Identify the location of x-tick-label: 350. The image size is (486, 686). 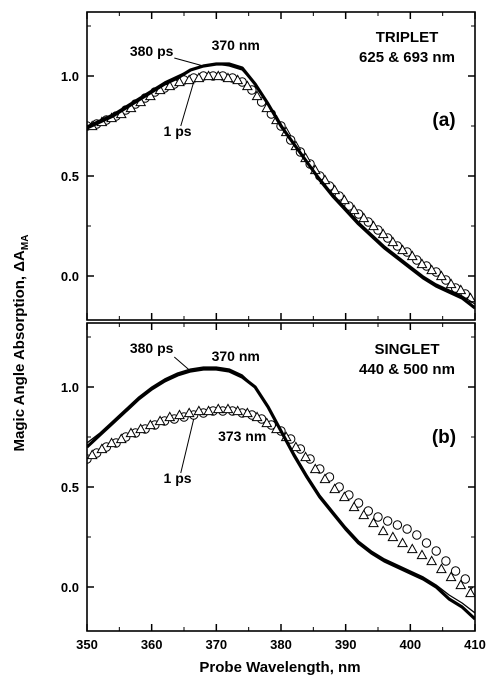
(87, 644).